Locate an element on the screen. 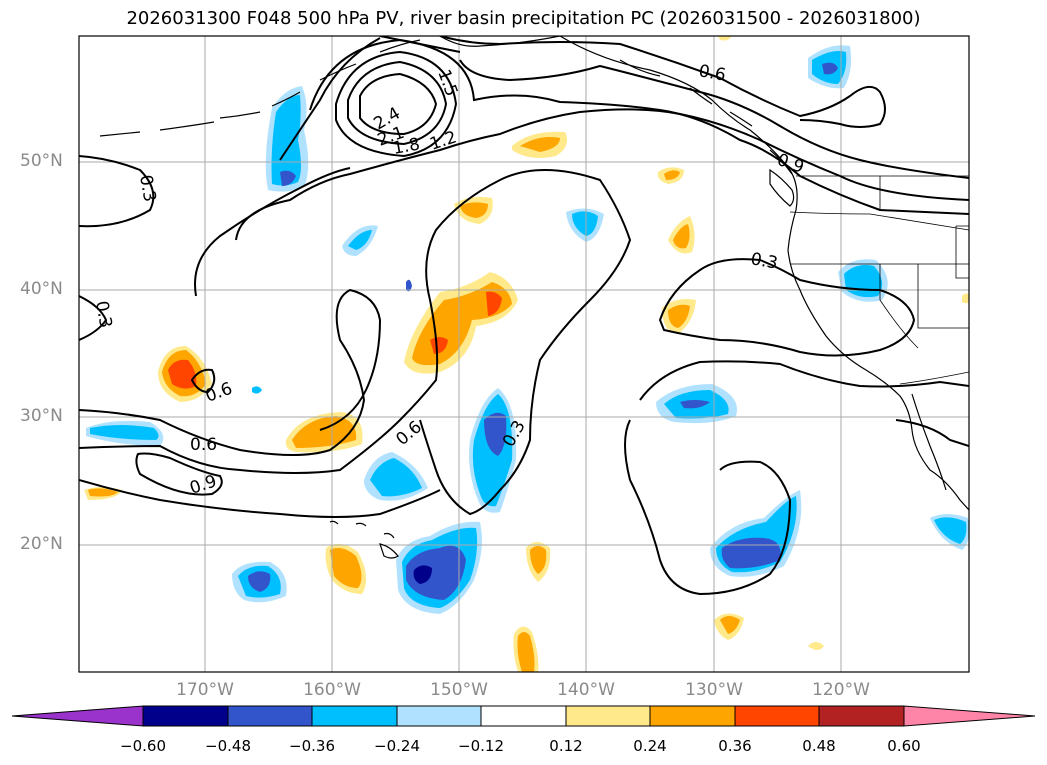 Image resolution: width=1047 pixels, height=765 pixels. nv-border is located at coordinates (943, 296).